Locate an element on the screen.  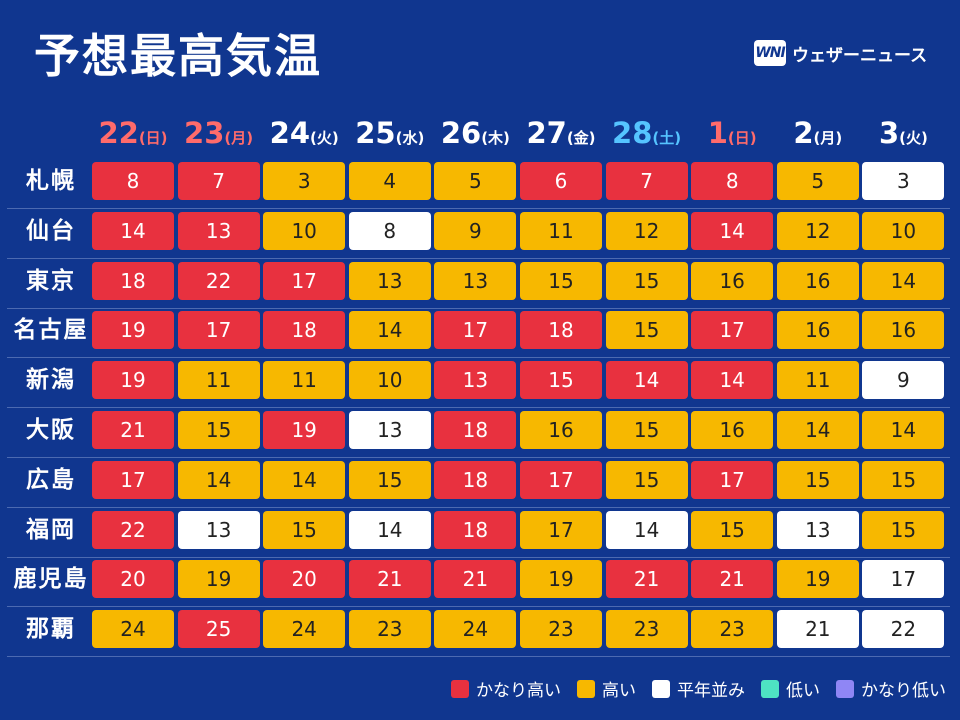
date-header: 23(月) is located at coordinates (219, 133).